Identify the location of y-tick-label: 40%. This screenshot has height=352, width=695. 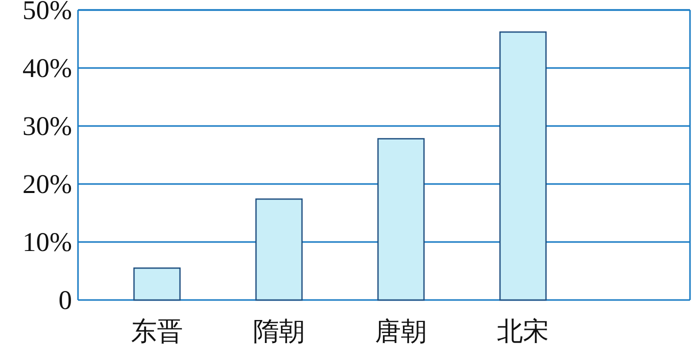
(47, 68).